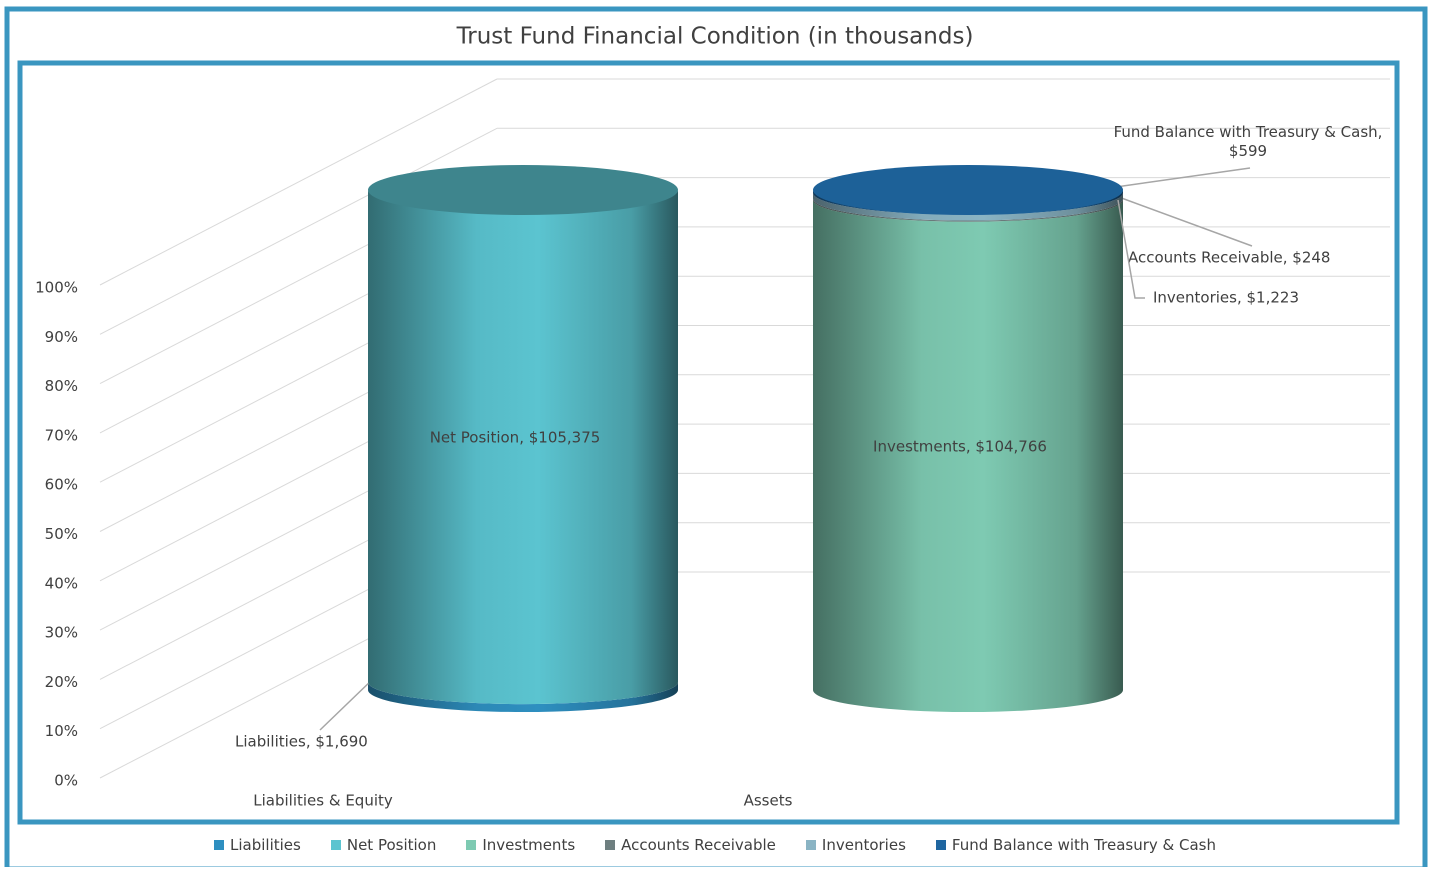 The height and width of the screenshot is (871, 1430). I want to click on legend-item: Inventories, so click(855, 845).